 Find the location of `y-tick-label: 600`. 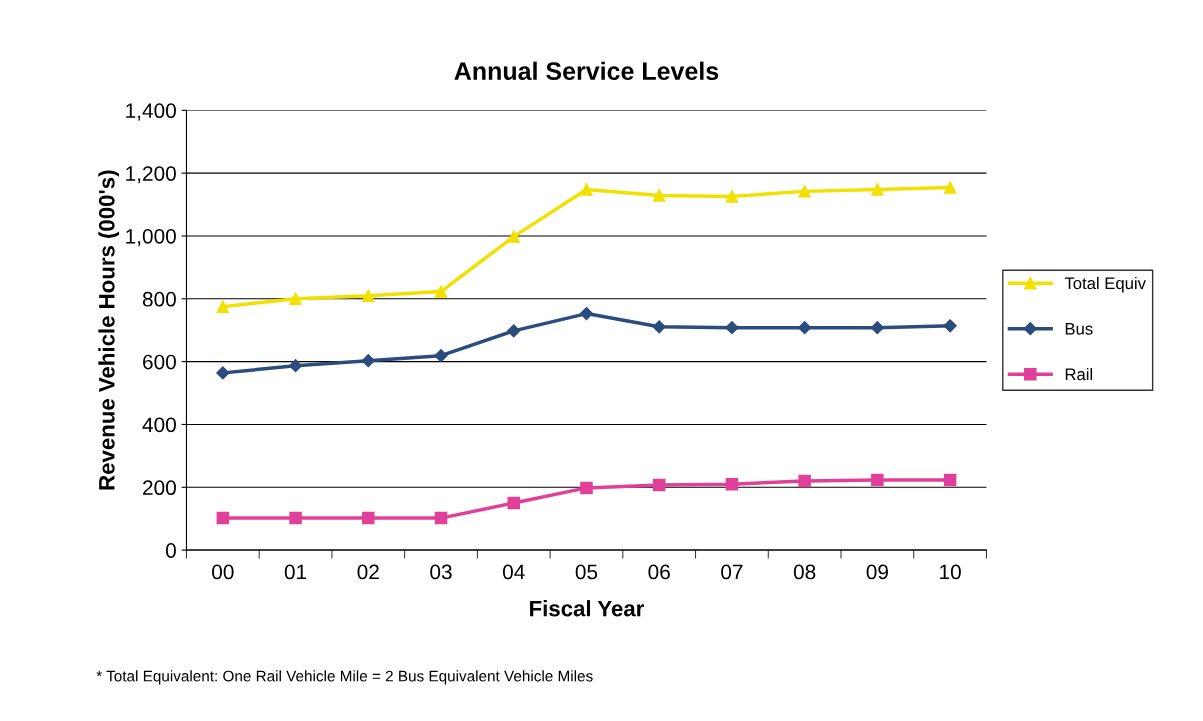

y-tick-label: 600 is located at coordinates (159, 362).